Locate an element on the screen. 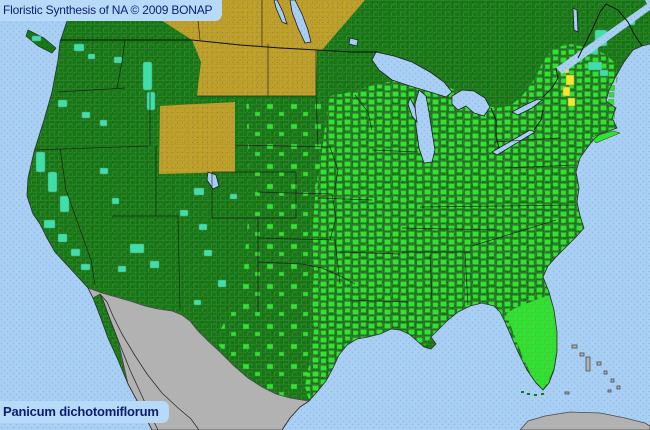  florida-region is located at coordinates (531, 342).